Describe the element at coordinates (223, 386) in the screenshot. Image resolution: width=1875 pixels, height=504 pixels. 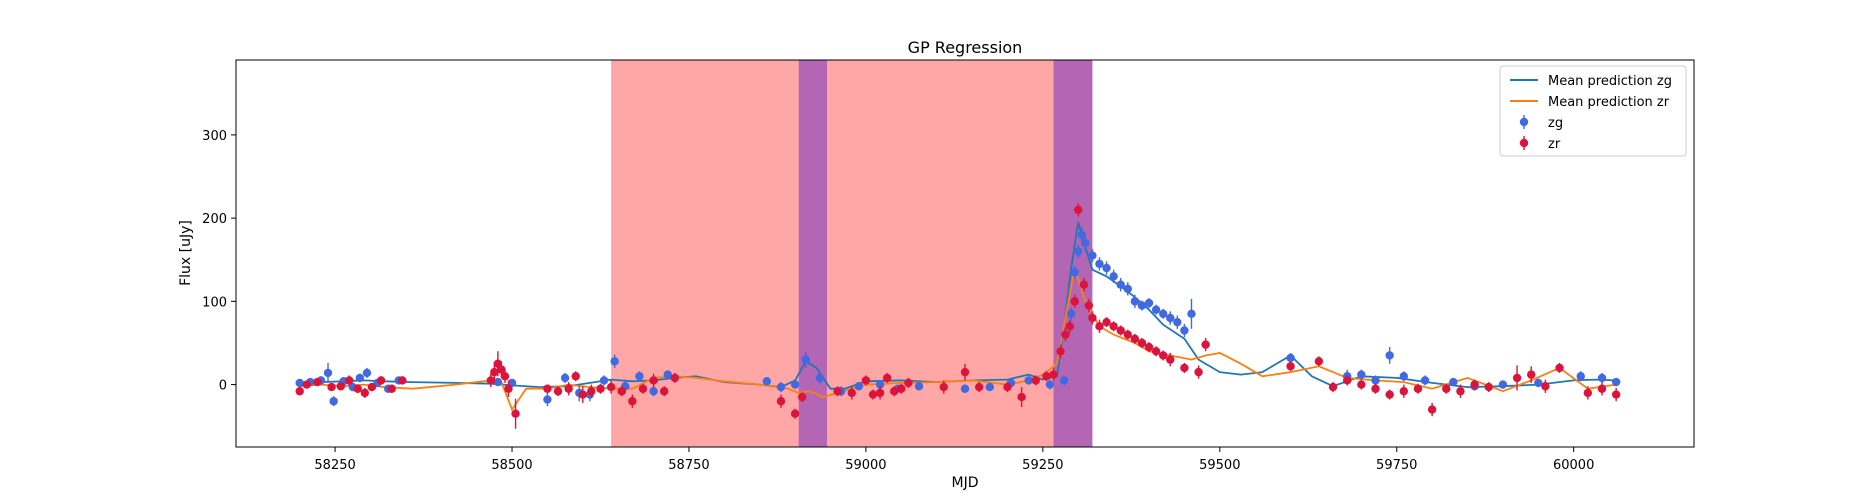
I see `y-tick-label: 0` at that location.